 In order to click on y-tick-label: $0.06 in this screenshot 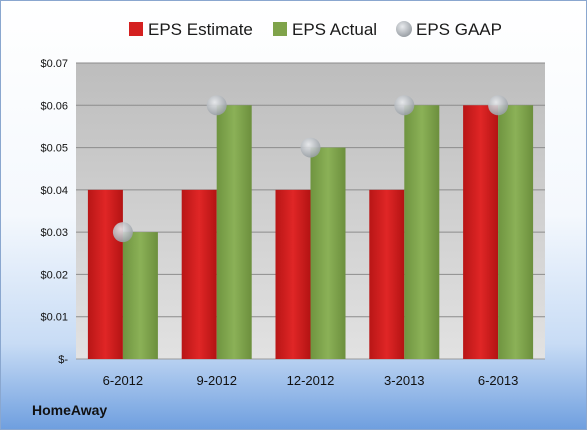, I will do `click(54, 106)`.